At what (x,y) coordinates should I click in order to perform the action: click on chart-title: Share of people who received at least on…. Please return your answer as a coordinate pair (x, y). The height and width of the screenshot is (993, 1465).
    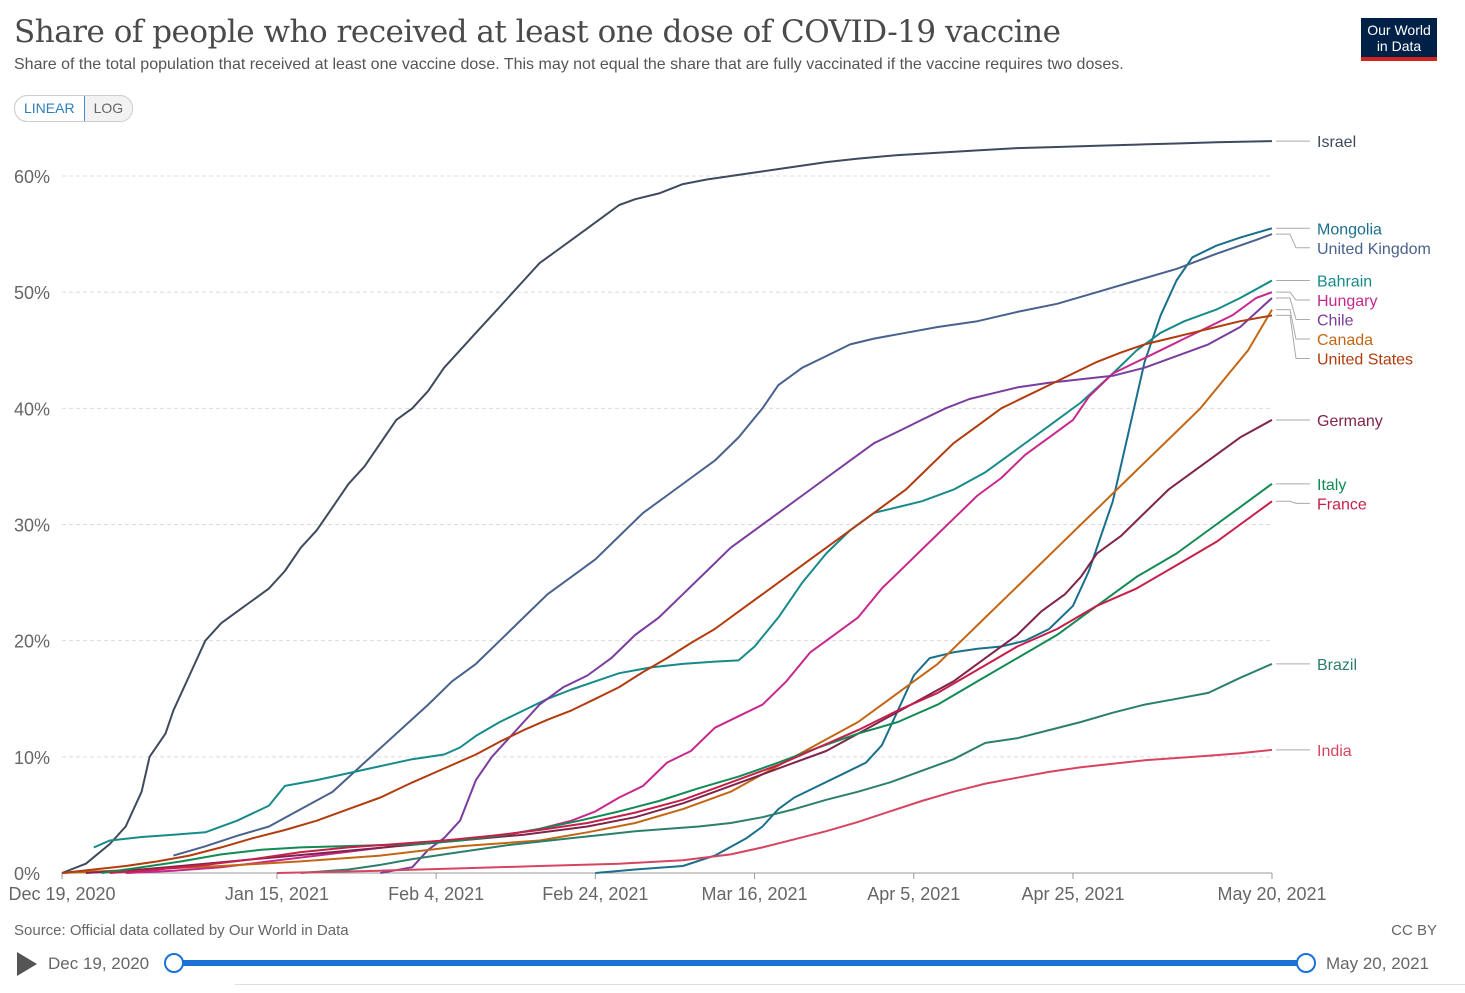
    Looking at the image, I should click on (537, 32).